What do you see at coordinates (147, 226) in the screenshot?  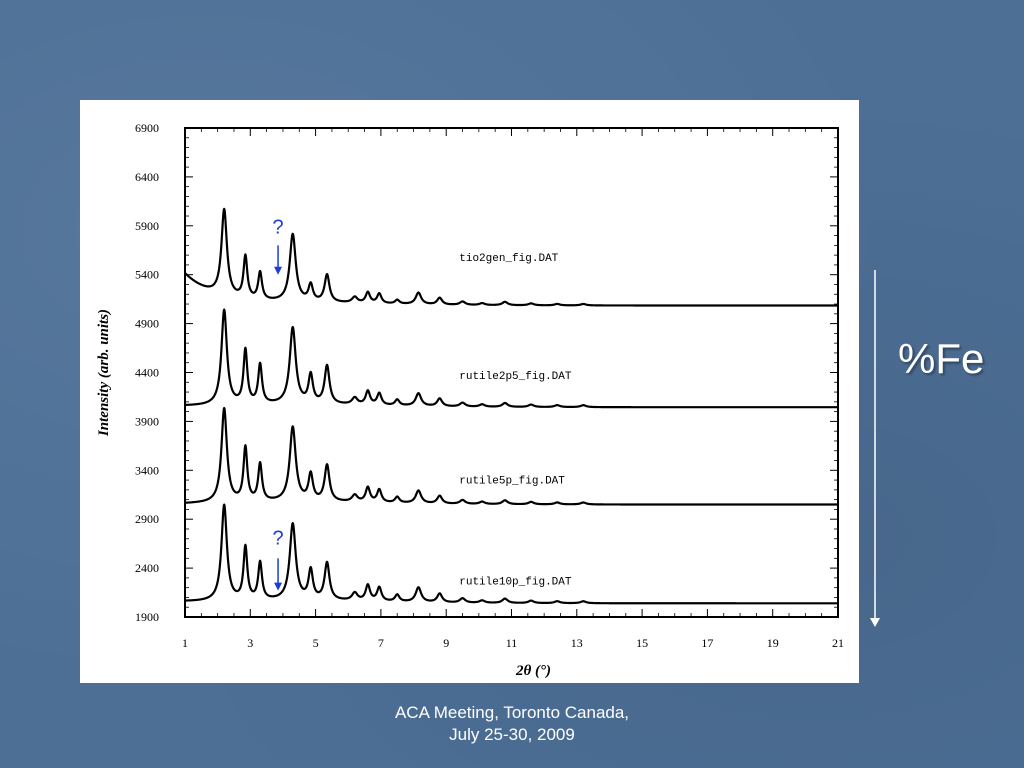 I see `y-tick-label: 5900` at bounding box center [147, 226].